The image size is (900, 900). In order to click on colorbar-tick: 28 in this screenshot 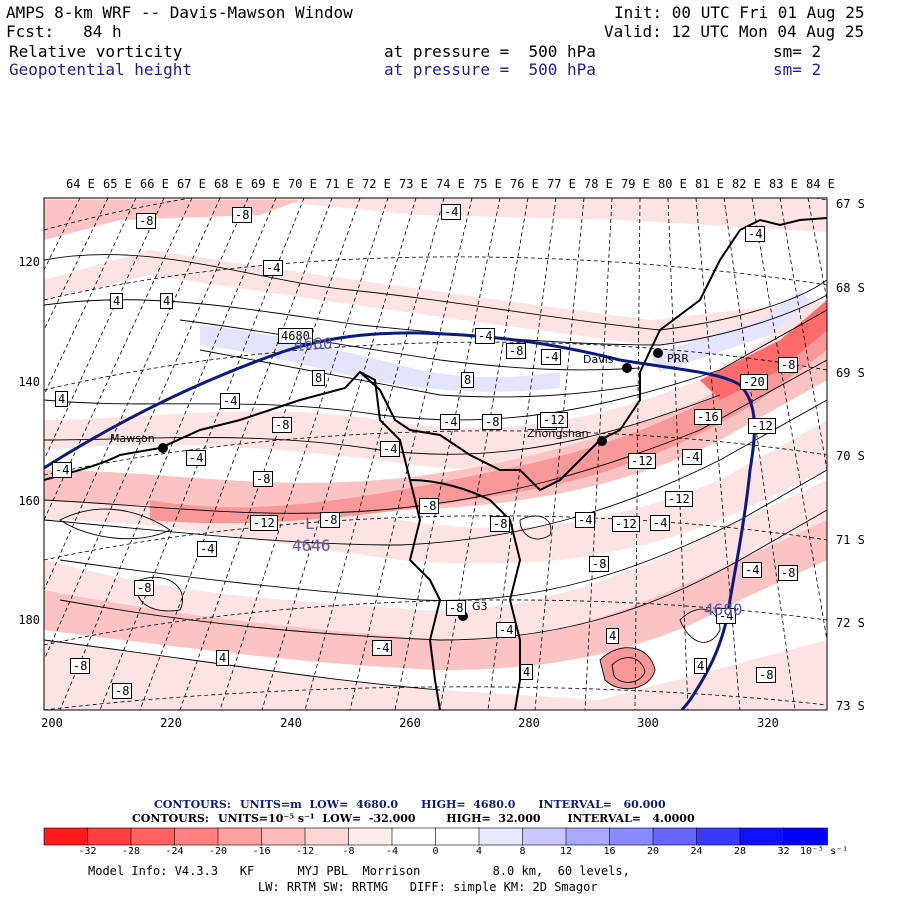, I will do `click(740, 851)`.